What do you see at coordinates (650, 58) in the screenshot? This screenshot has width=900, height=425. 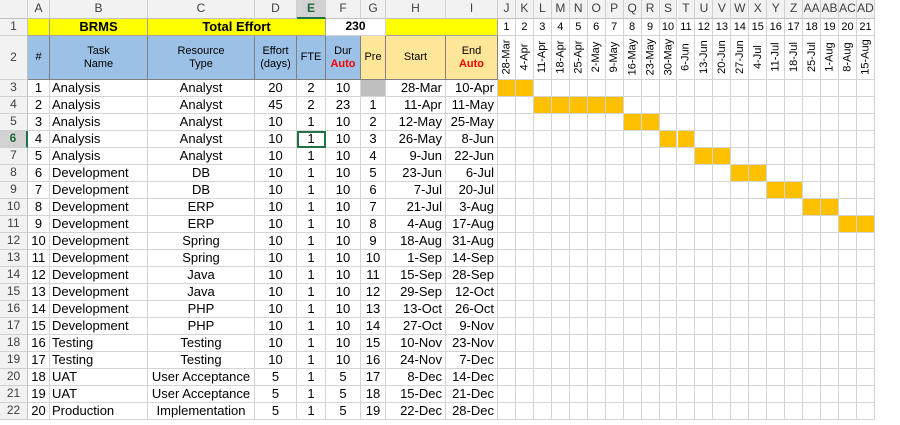 I see `week-date-9: 23-May` at bounding box center [650, 58].